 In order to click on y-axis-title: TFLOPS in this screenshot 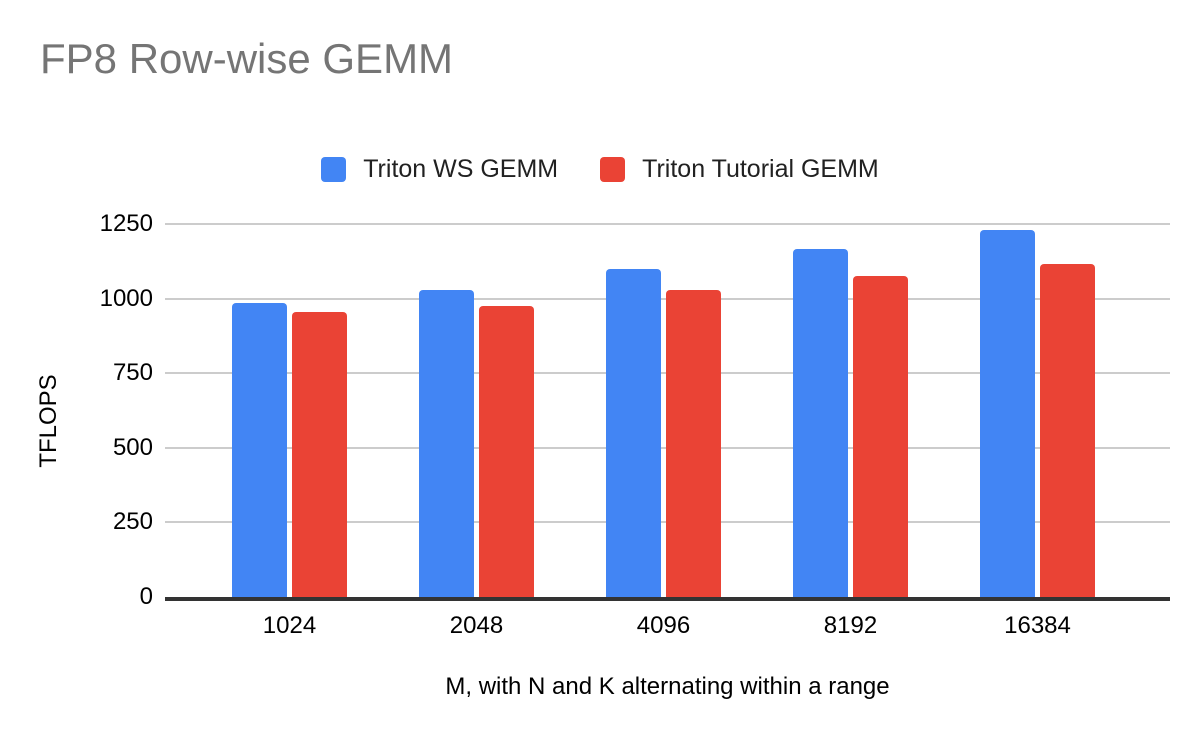, I will do `click(48, 421)`.